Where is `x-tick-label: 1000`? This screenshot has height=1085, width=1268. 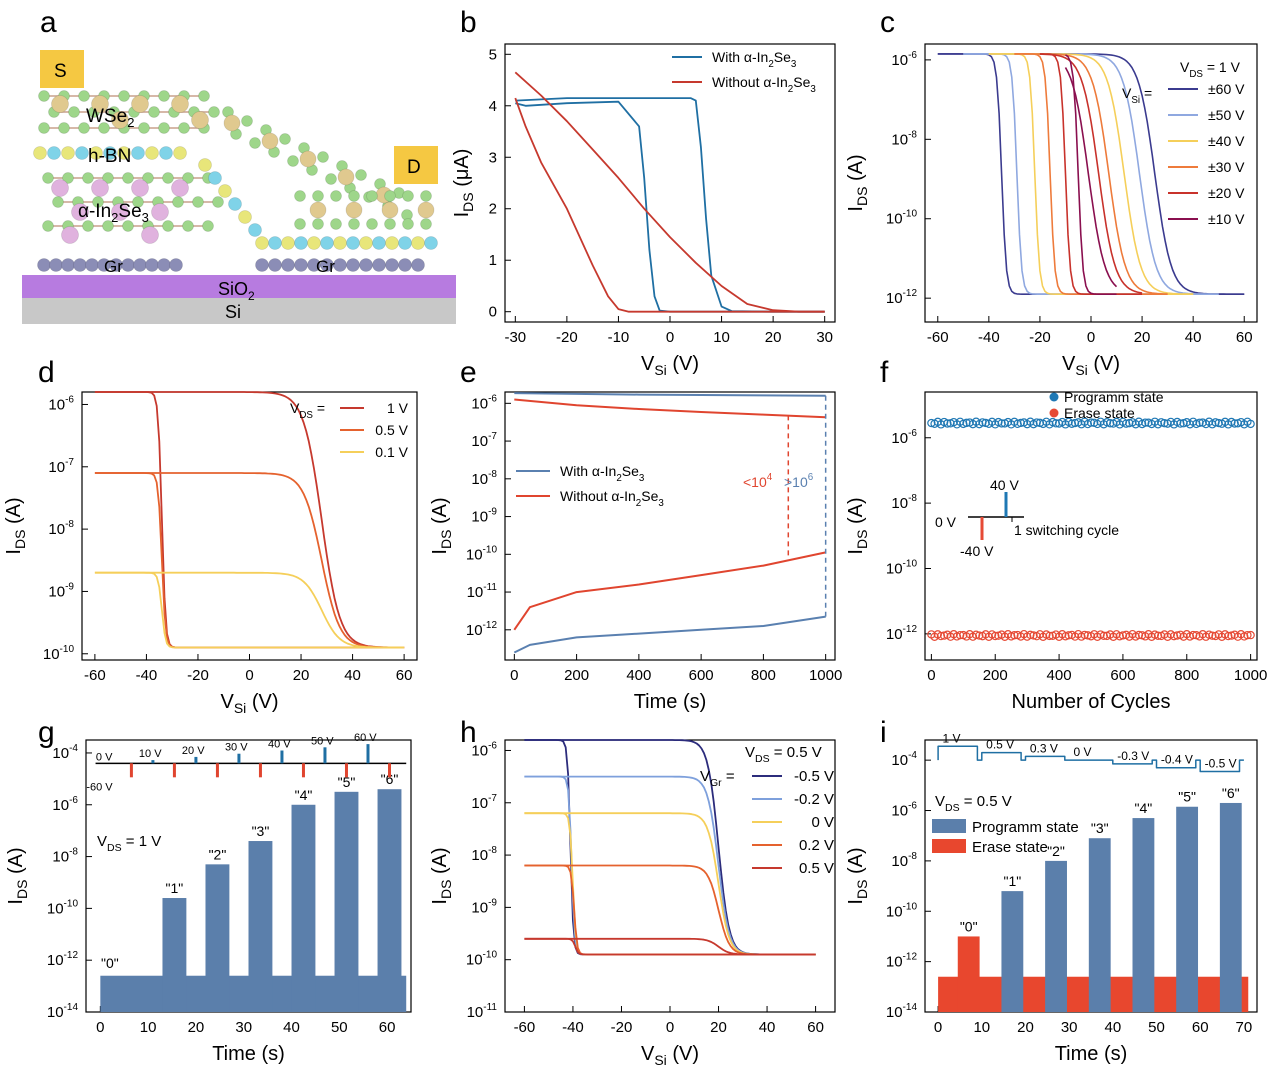
x-tick-label: 1000 is located at coordinates (825, 675).